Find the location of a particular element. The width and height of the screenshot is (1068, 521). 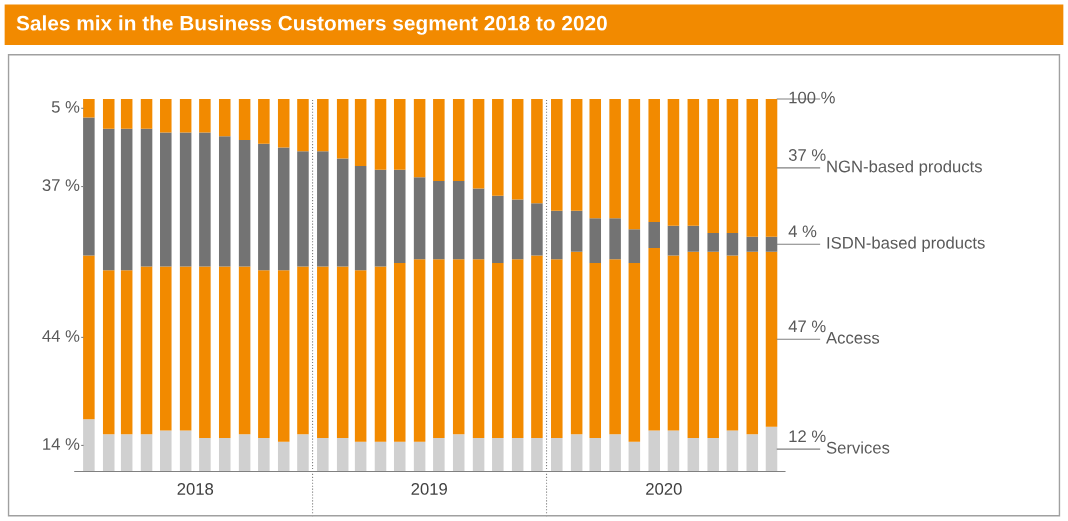

data-label: 14 % is located at coordinates (61, 444).